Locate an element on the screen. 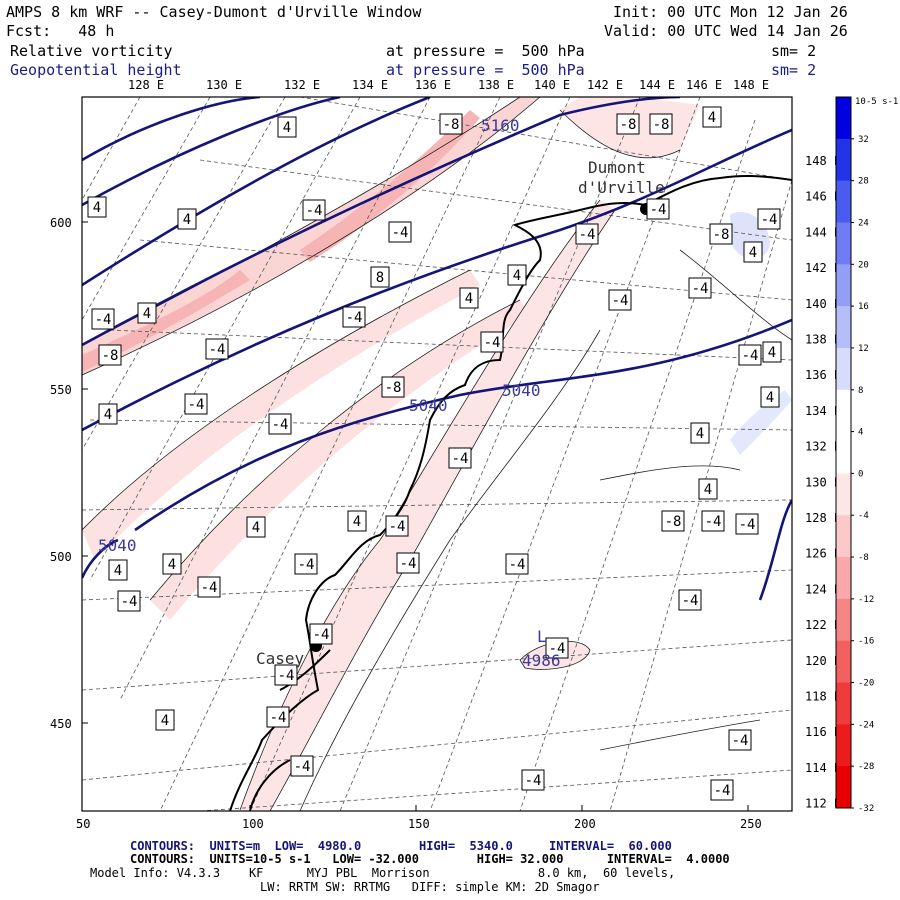  colorbar-label: -12 is located at coordinates (866, 600).